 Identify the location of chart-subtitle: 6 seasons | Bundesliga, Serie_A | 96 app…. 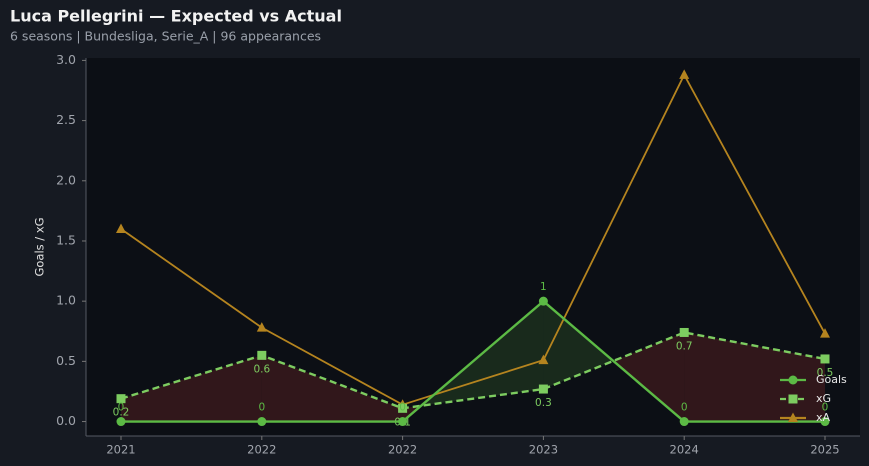
(165, 36).